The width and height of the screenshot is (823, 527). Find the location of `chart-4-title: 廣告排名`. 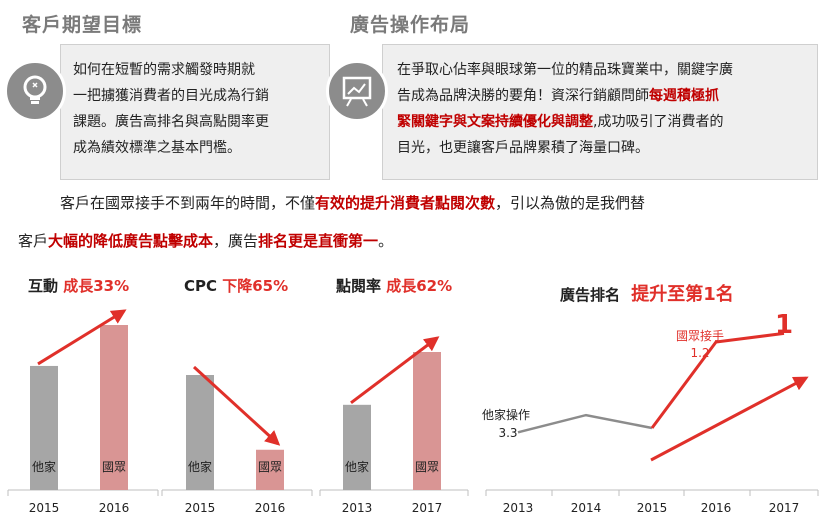

chart-4-title: 廣告排名 is located at coordinates (590, 295).